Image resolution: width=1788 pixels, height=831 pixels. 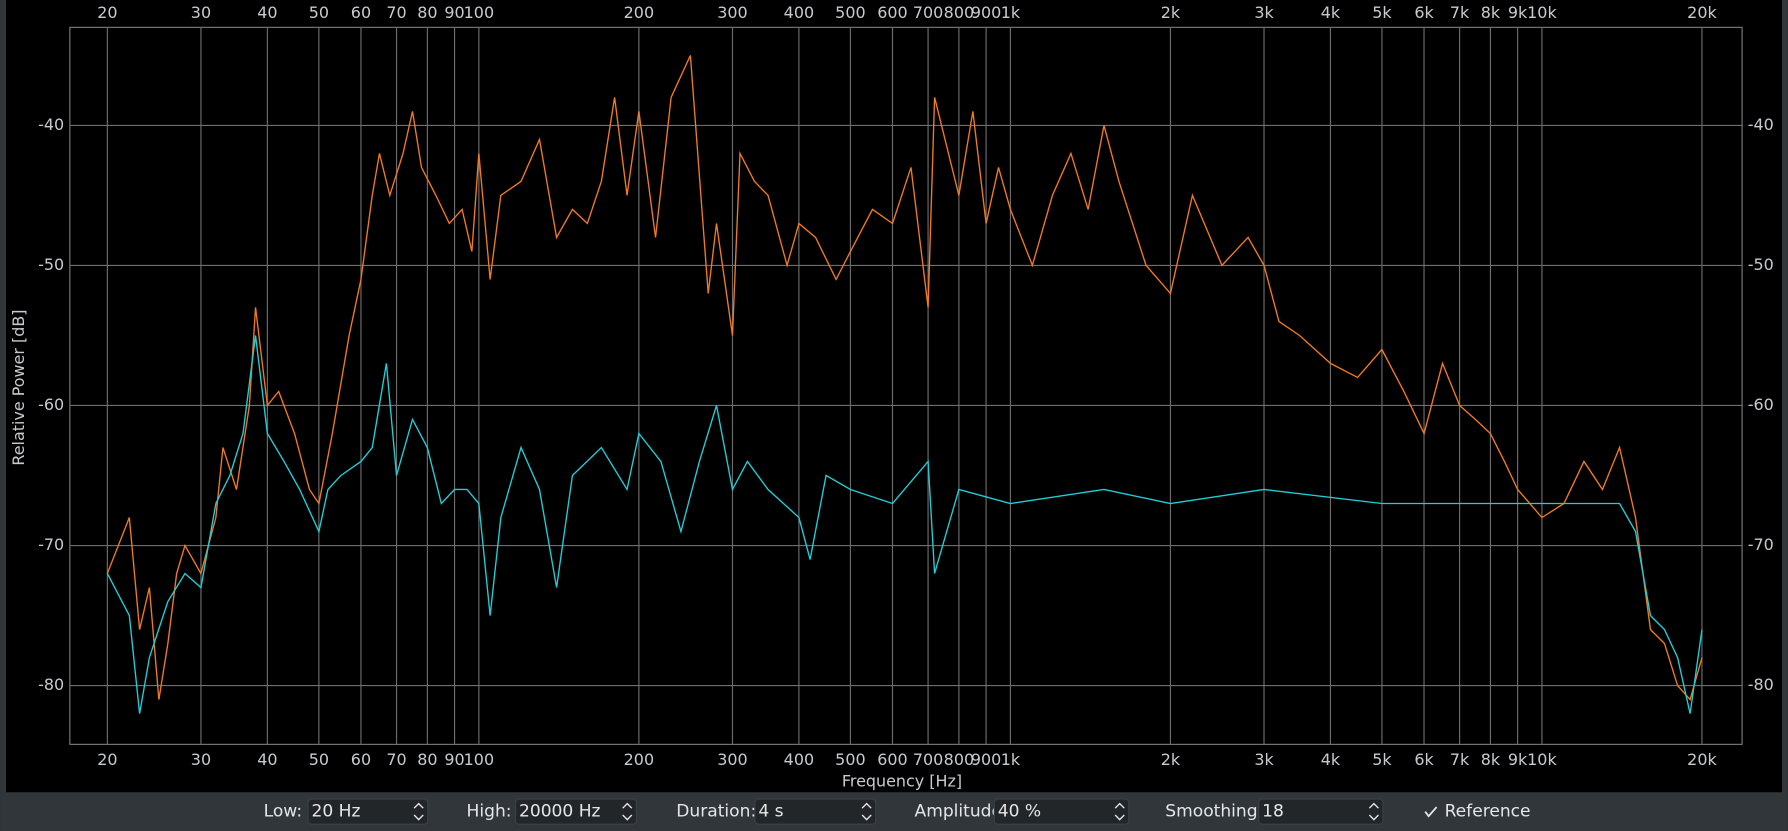 What do you see at coordinates (961, 812) in the screenshot?
I see `field-label: Amplitude:` at bounding box center [961, 812].